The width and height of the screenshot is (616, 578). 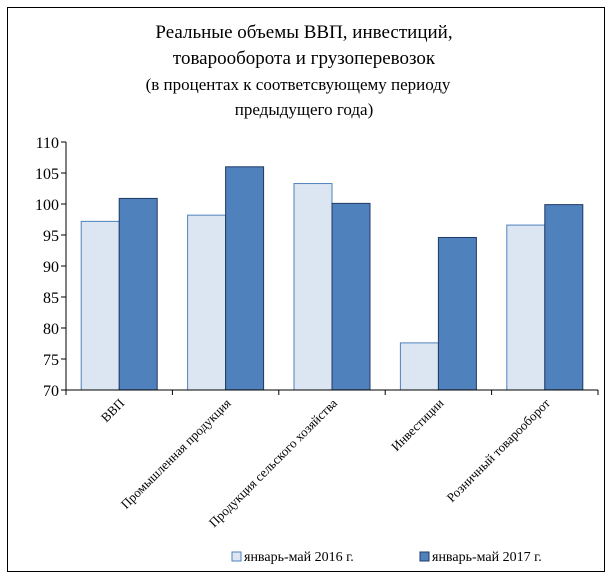 What do you see at coordinates (47, 205) in the screenshot?
I see `y-tick-label: 100` at bounding box center [47, 205].